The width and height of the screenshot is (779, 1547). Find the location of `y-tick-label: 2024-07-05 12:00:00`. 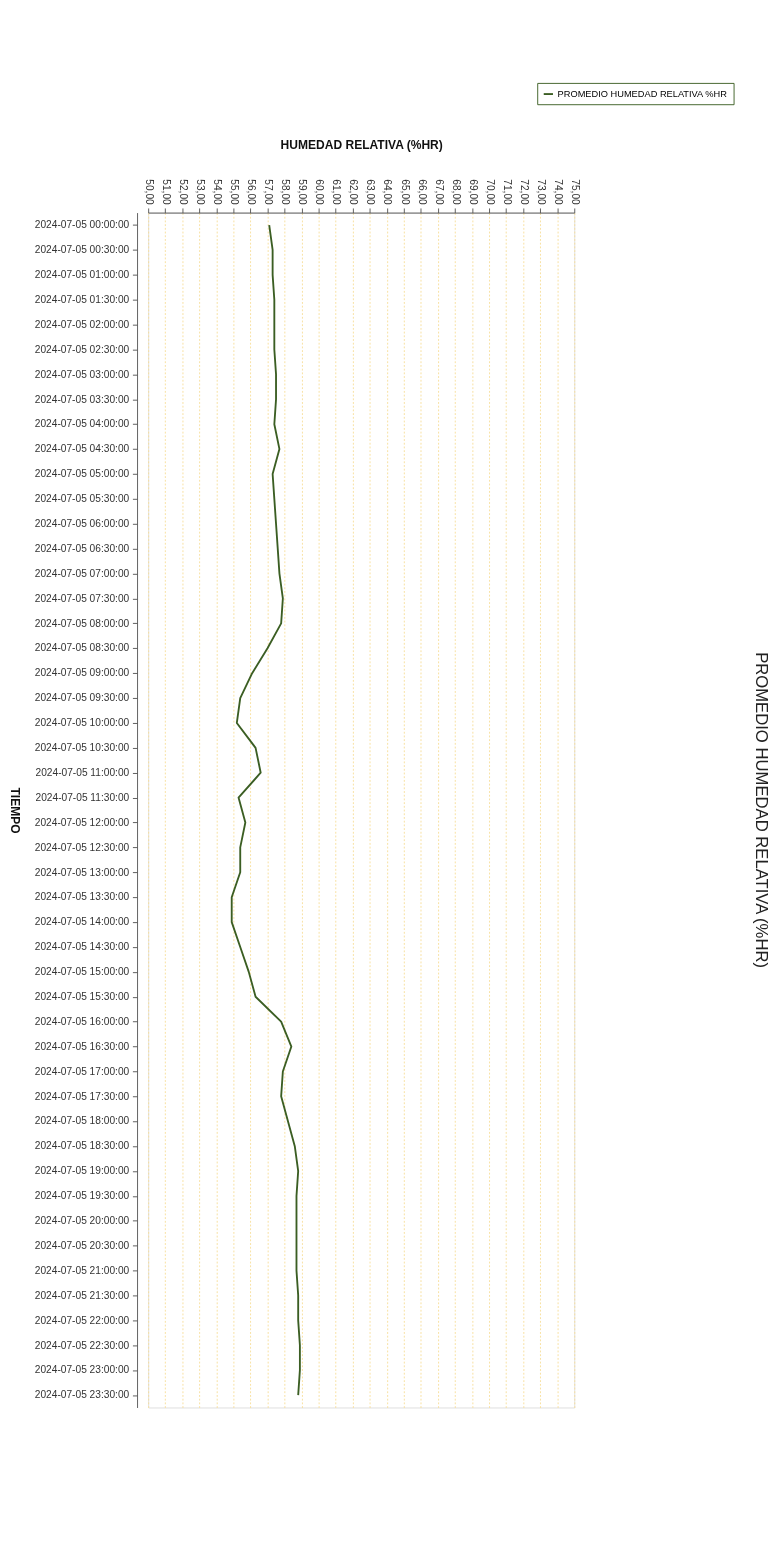

y-tick-label: 2024-07-05 12:00:00 is located at coordinates (82, 822).